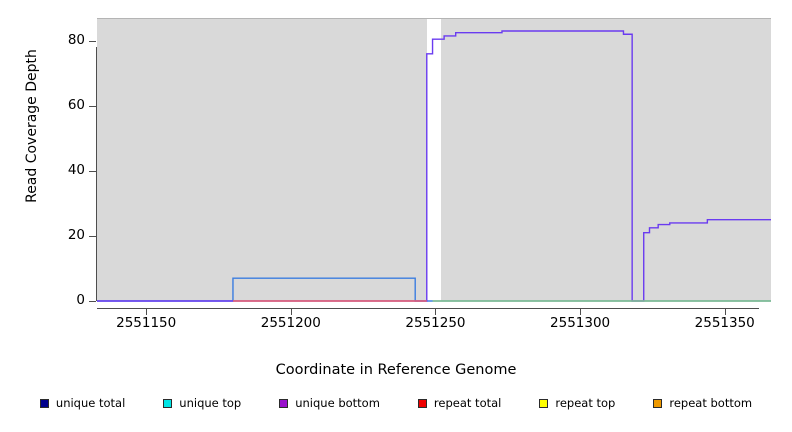  I want to click on legend-entry-unique-top: unique top, so click(202, 403).